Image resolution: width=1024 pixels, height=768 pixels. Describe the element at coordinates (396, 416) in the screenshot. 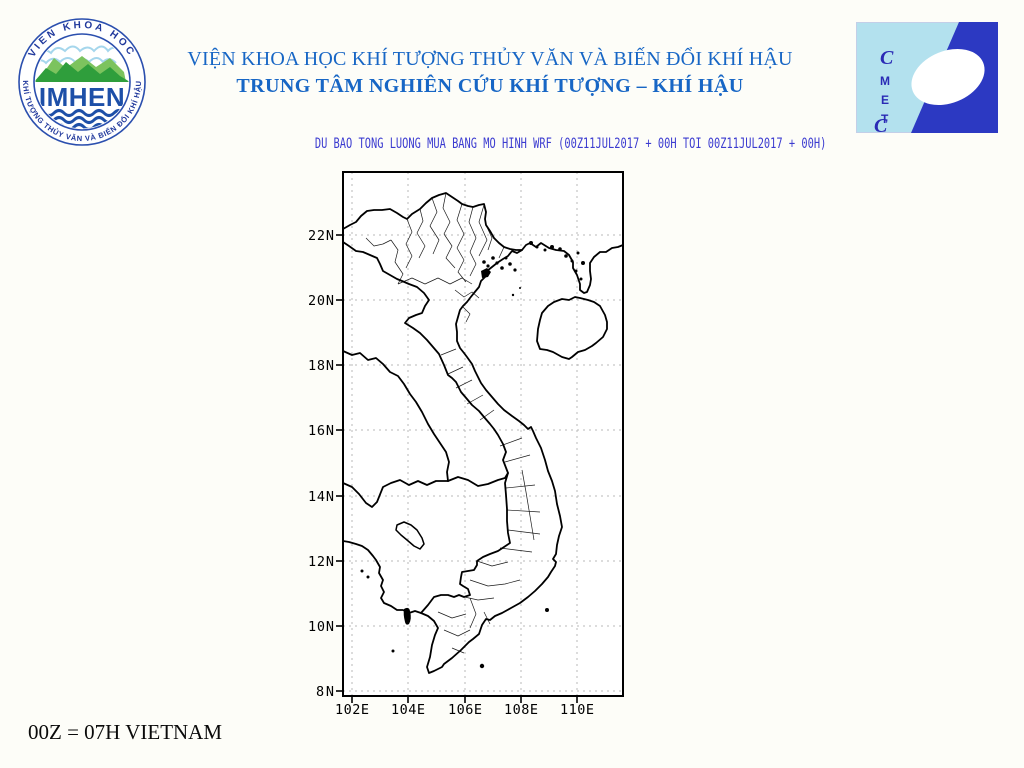

I see `mekong-border` at that location.